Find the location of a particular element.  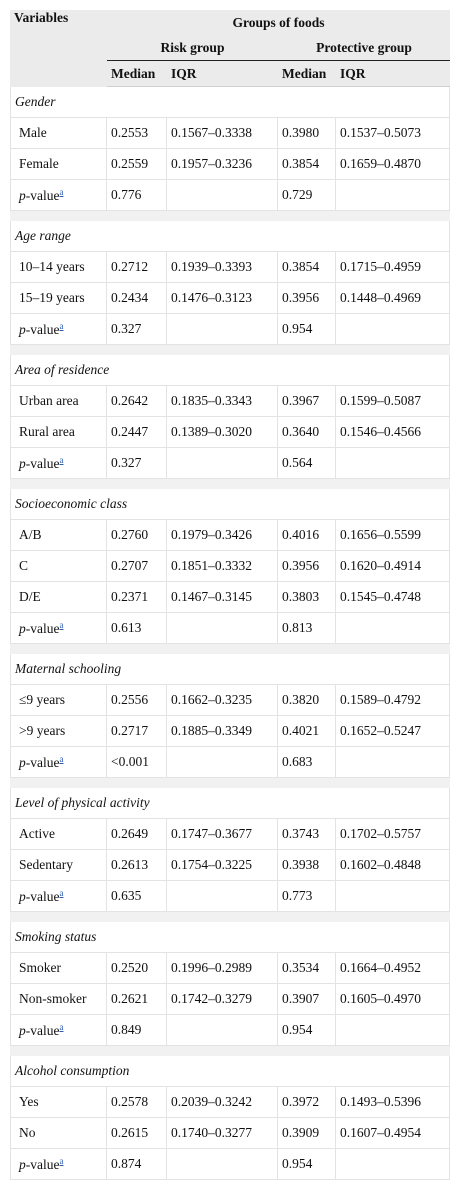

p-value-protective: 0.773 is located at coordinates (307, 896).